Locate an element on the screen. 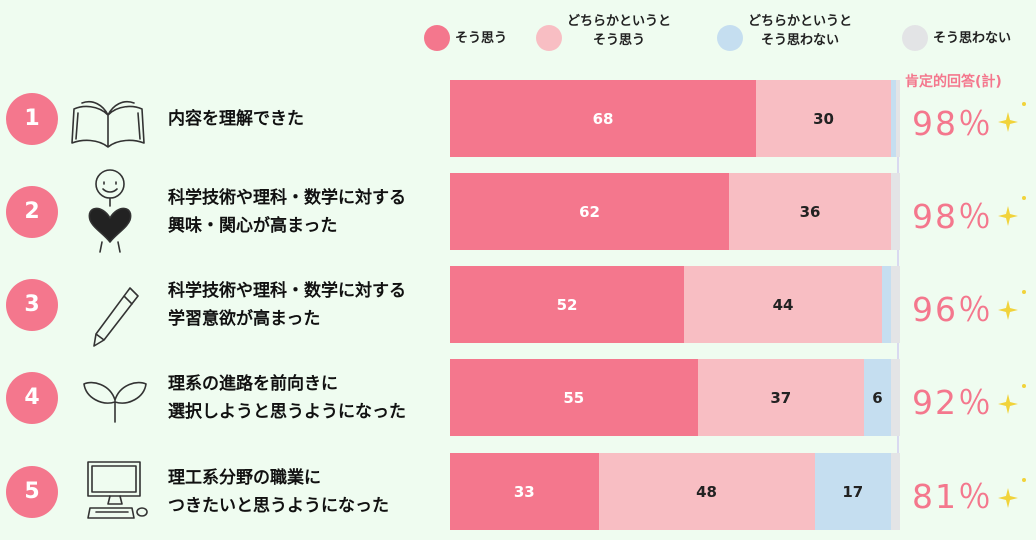  value-label: 62 is located at coordinates (589, 211).